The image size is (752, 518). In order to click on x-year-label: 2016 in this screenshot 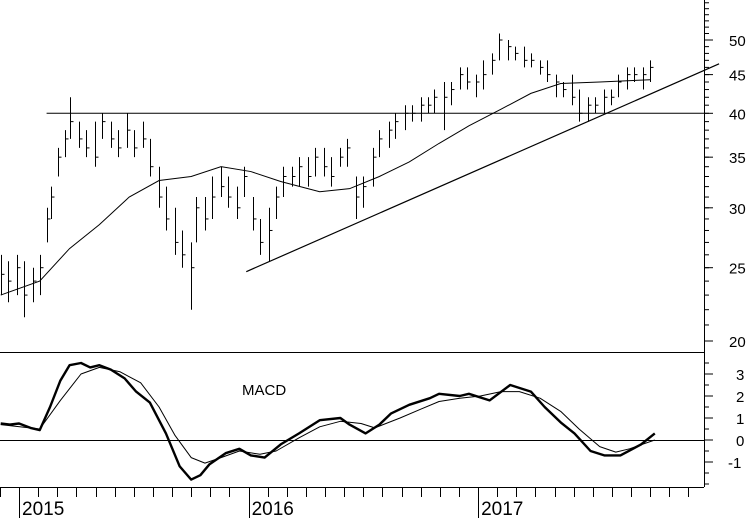, I will do `click(273, 508)`.